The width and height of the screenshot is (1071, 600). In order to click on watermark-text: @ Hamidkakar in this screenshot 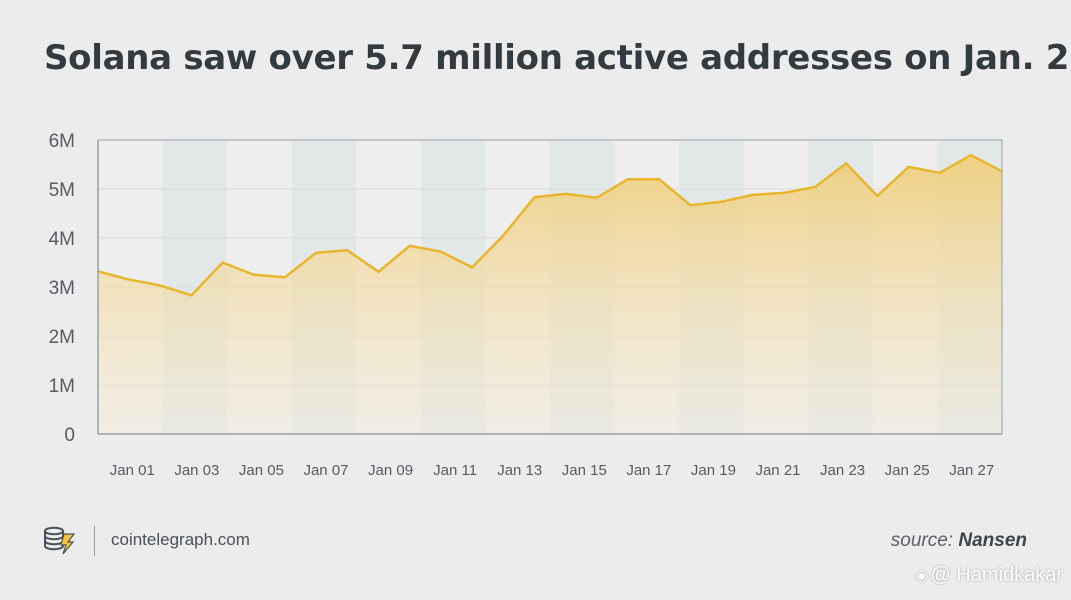, I will do `click(996, 575)`.